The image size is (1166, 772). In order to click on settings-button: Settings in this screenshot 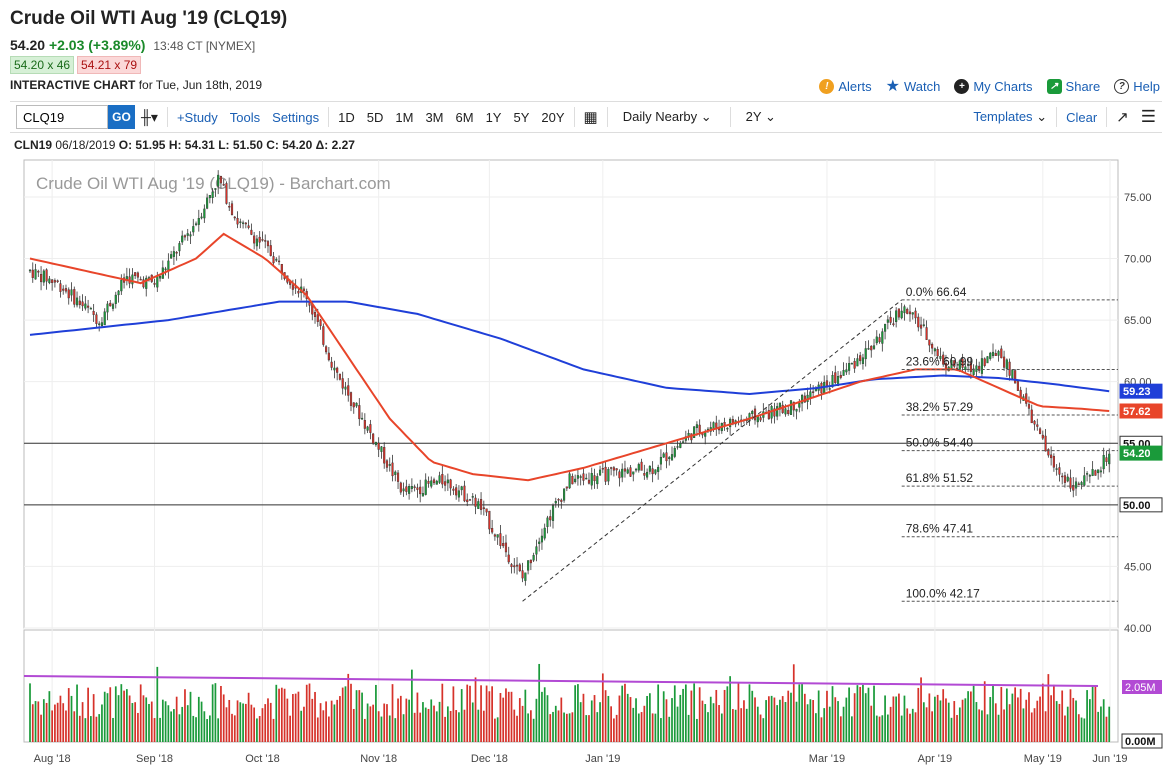, I will do `click(296, 117)`.